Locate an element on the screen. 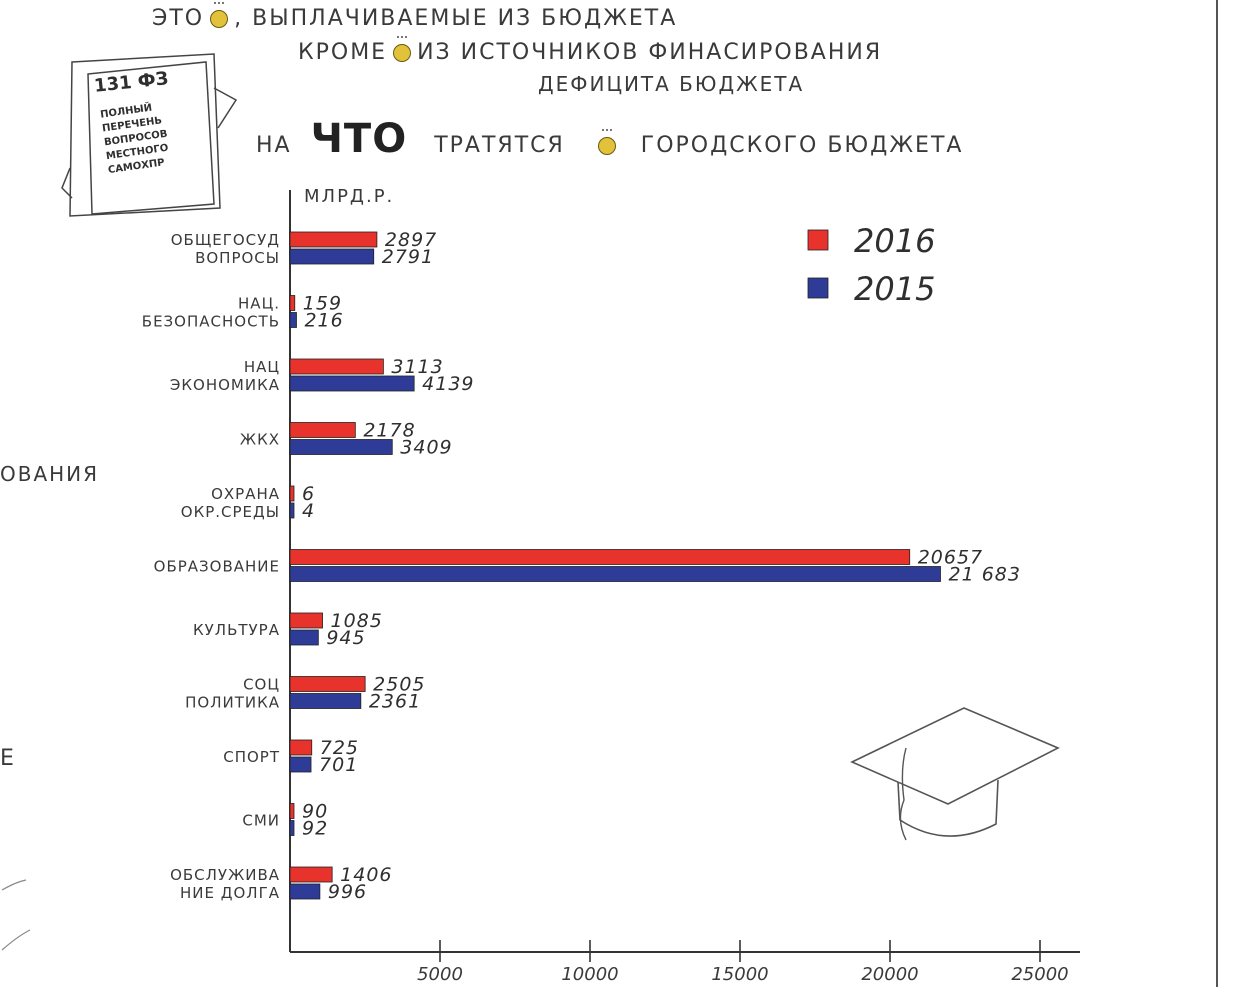 This screenshot has height=987, width=1240. header-line-2-end: ИЗ ИСТОЧНИКОВ ФИНАСИРОВАНИЯ is located at coordinates (650, 52).